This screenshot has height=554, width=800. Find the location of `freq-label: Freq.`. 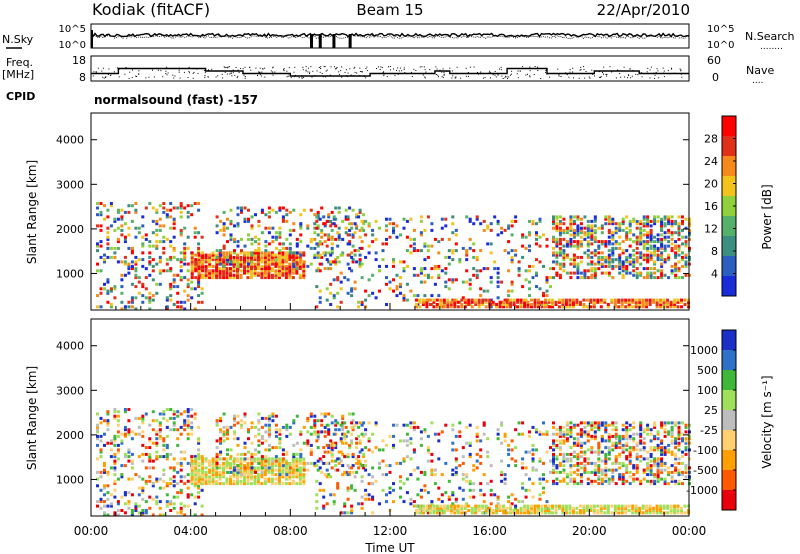

freq-label: Freq. is located at coordinates (19, 62).